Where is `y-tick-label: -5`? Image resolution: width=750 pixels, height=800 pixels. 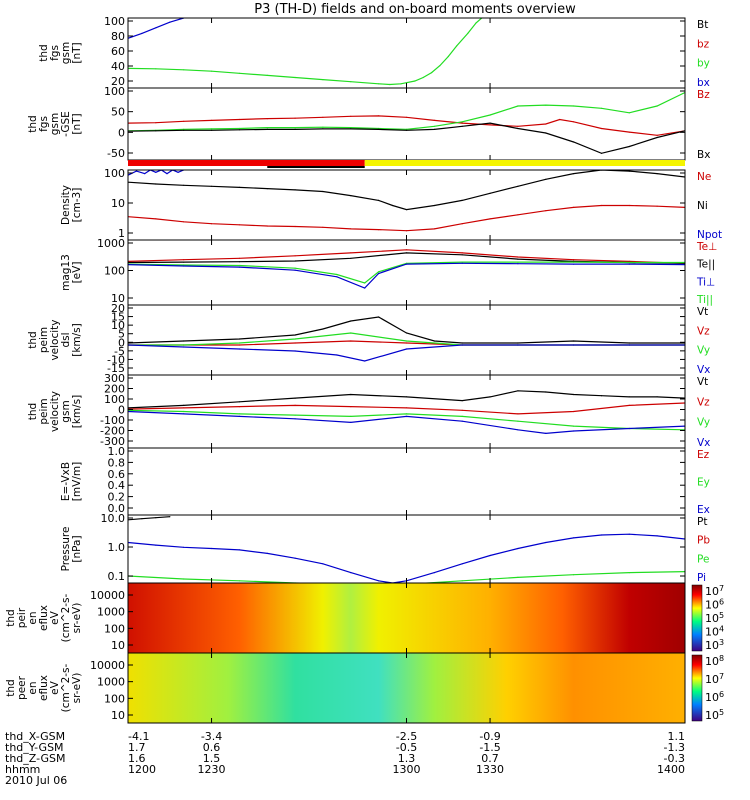
y-tick-label: -5 is located at coordinates (119, 351).